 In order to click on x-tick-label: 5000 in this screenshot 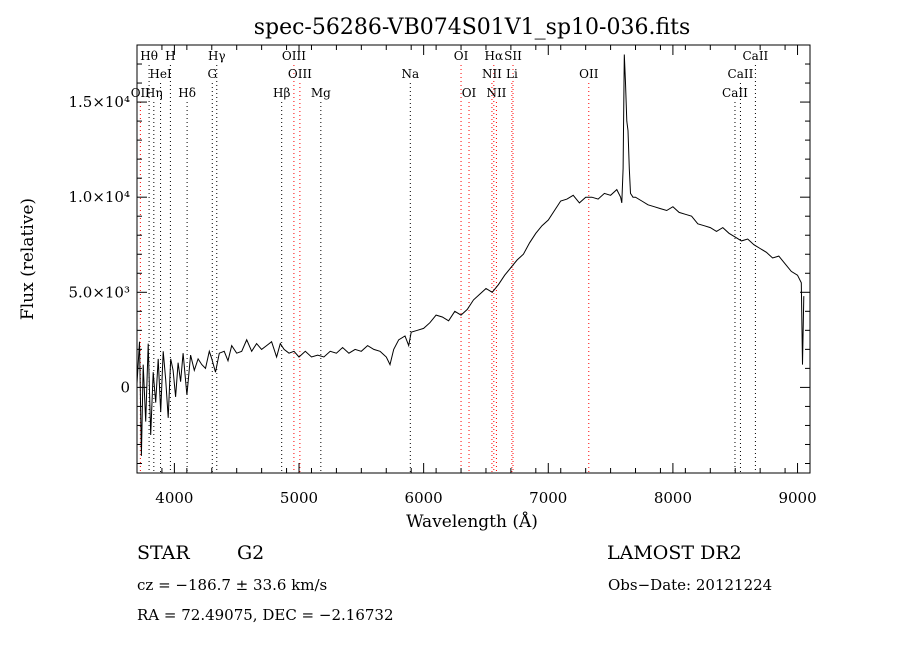, I will do `click(299, 498)`.